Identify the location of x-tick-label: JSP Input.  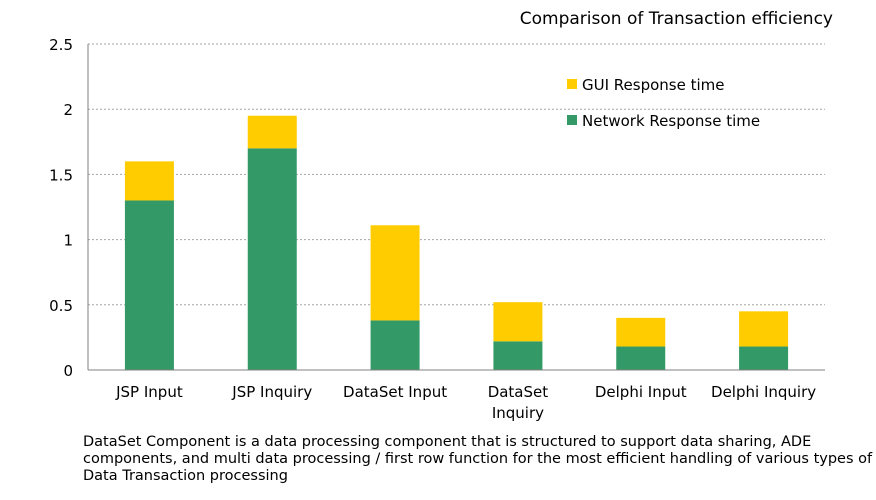
(149, 392).